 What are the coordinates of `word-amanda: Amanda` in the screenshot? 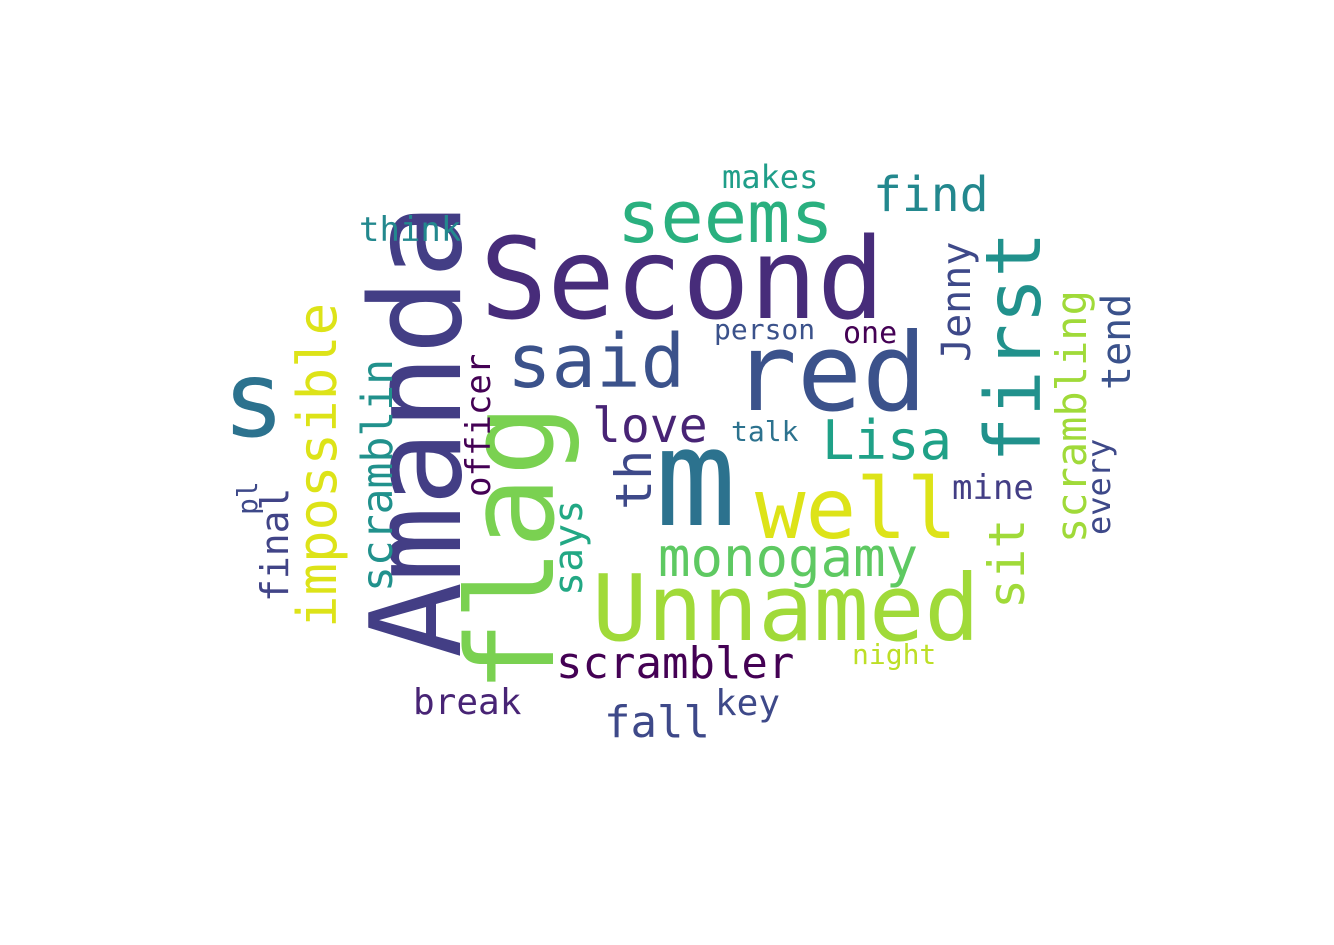 It's located at (416, 430).